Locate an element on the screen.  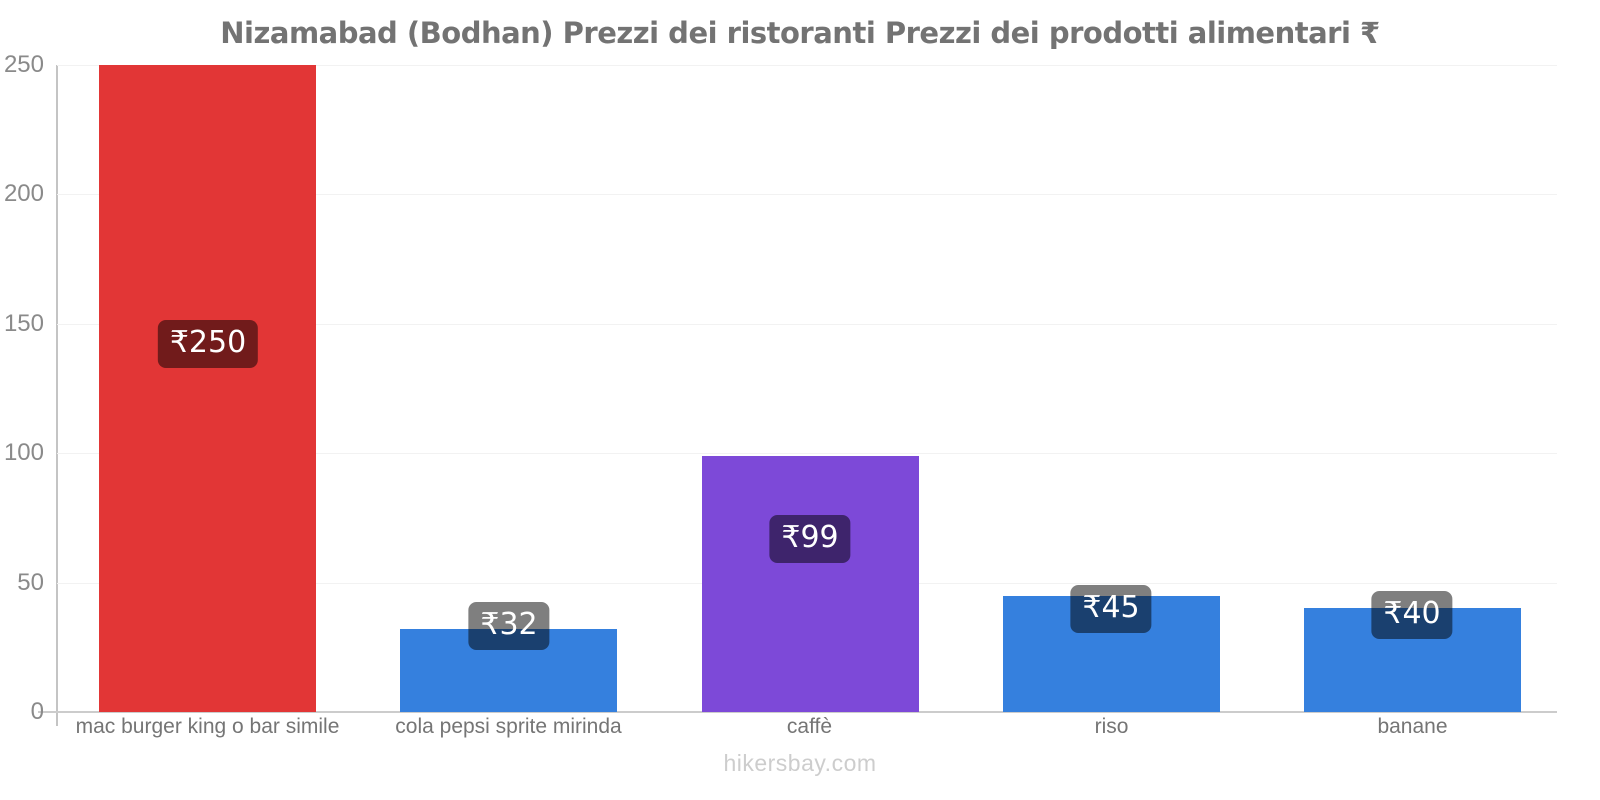
y-axis-line is located at coordinates (57, 395).